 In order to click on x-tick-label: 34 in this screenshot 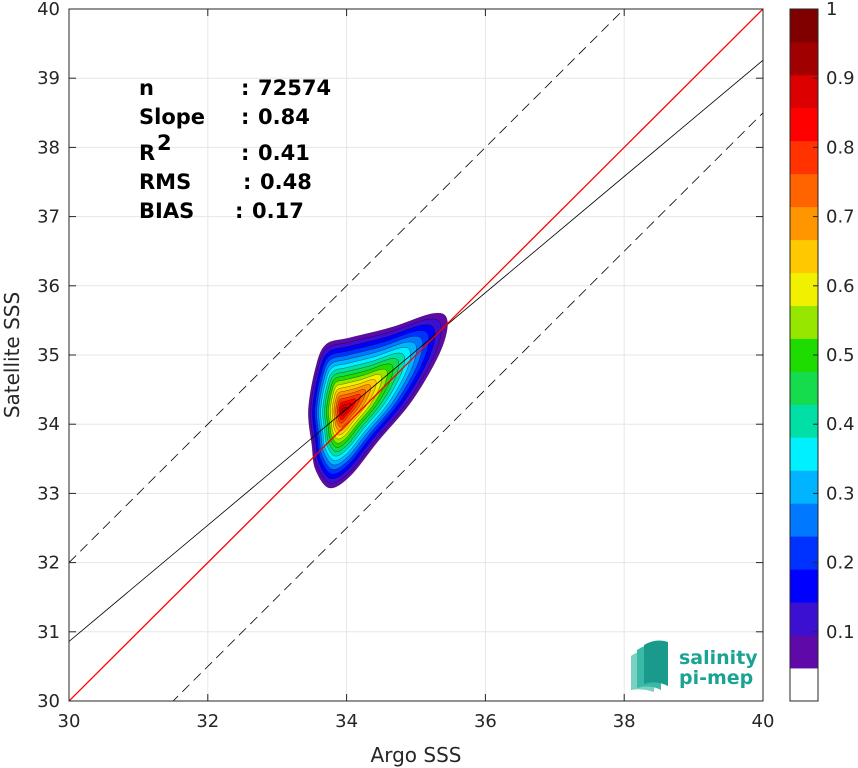, I will do `click(346, 721)`.